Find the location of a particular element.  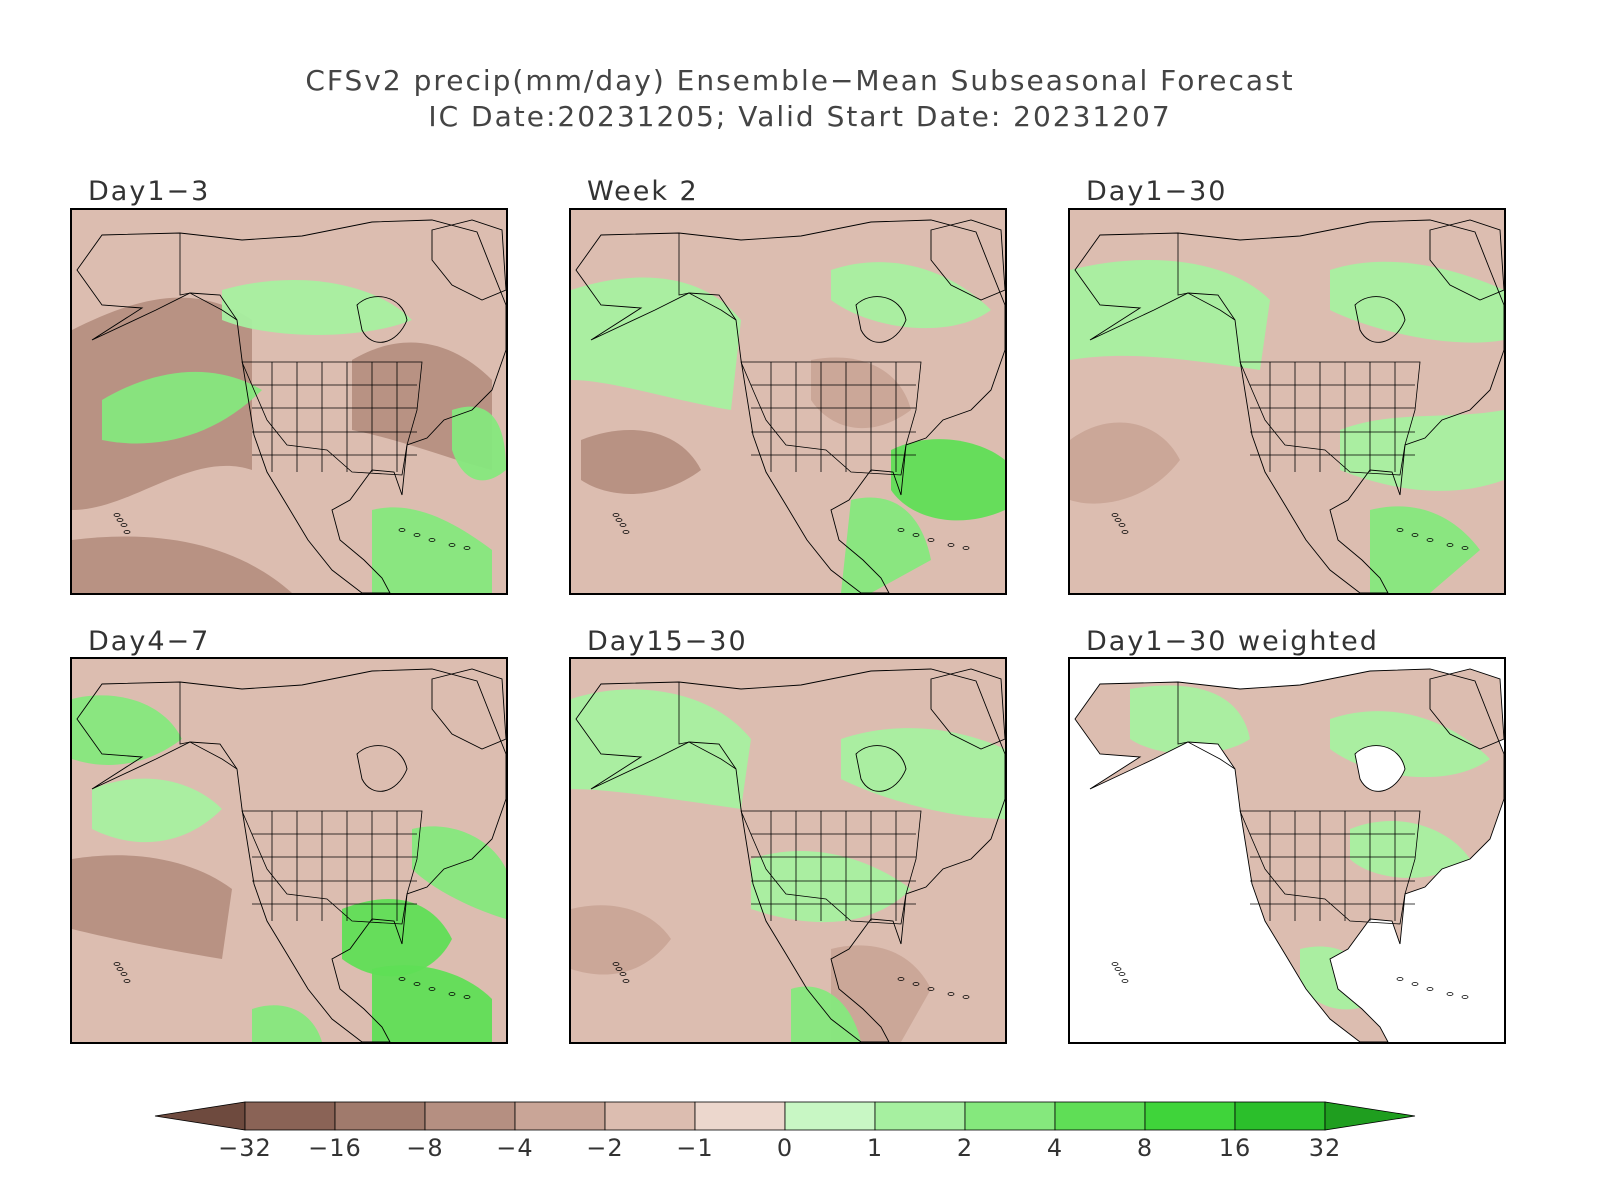

colorbar-arrow-high is located at coordinates (1370, 1116).